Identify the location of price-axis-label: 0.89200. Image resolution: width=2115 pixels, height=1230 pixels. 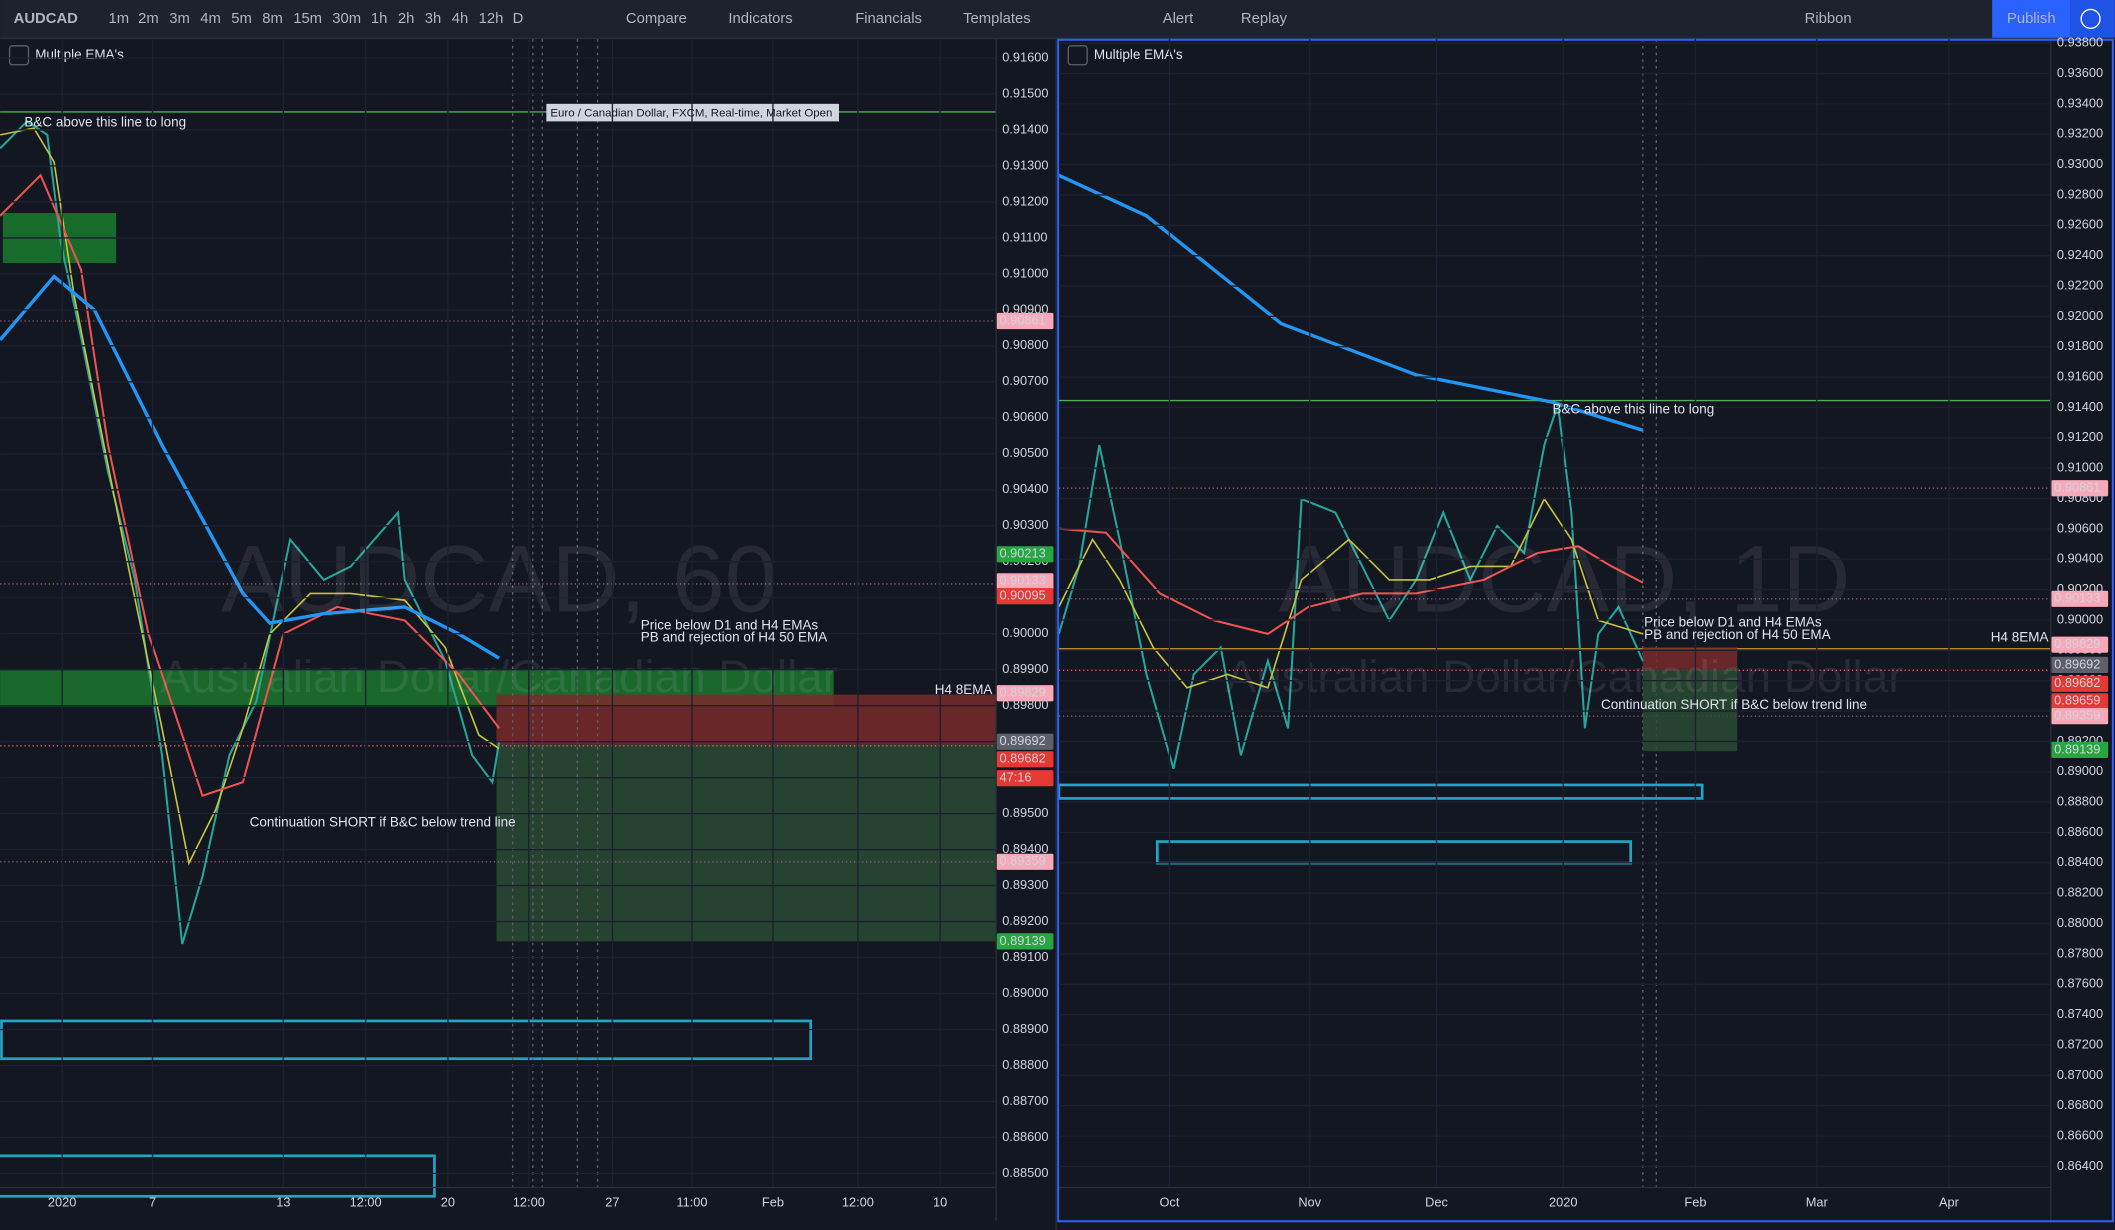
(1025, 920).